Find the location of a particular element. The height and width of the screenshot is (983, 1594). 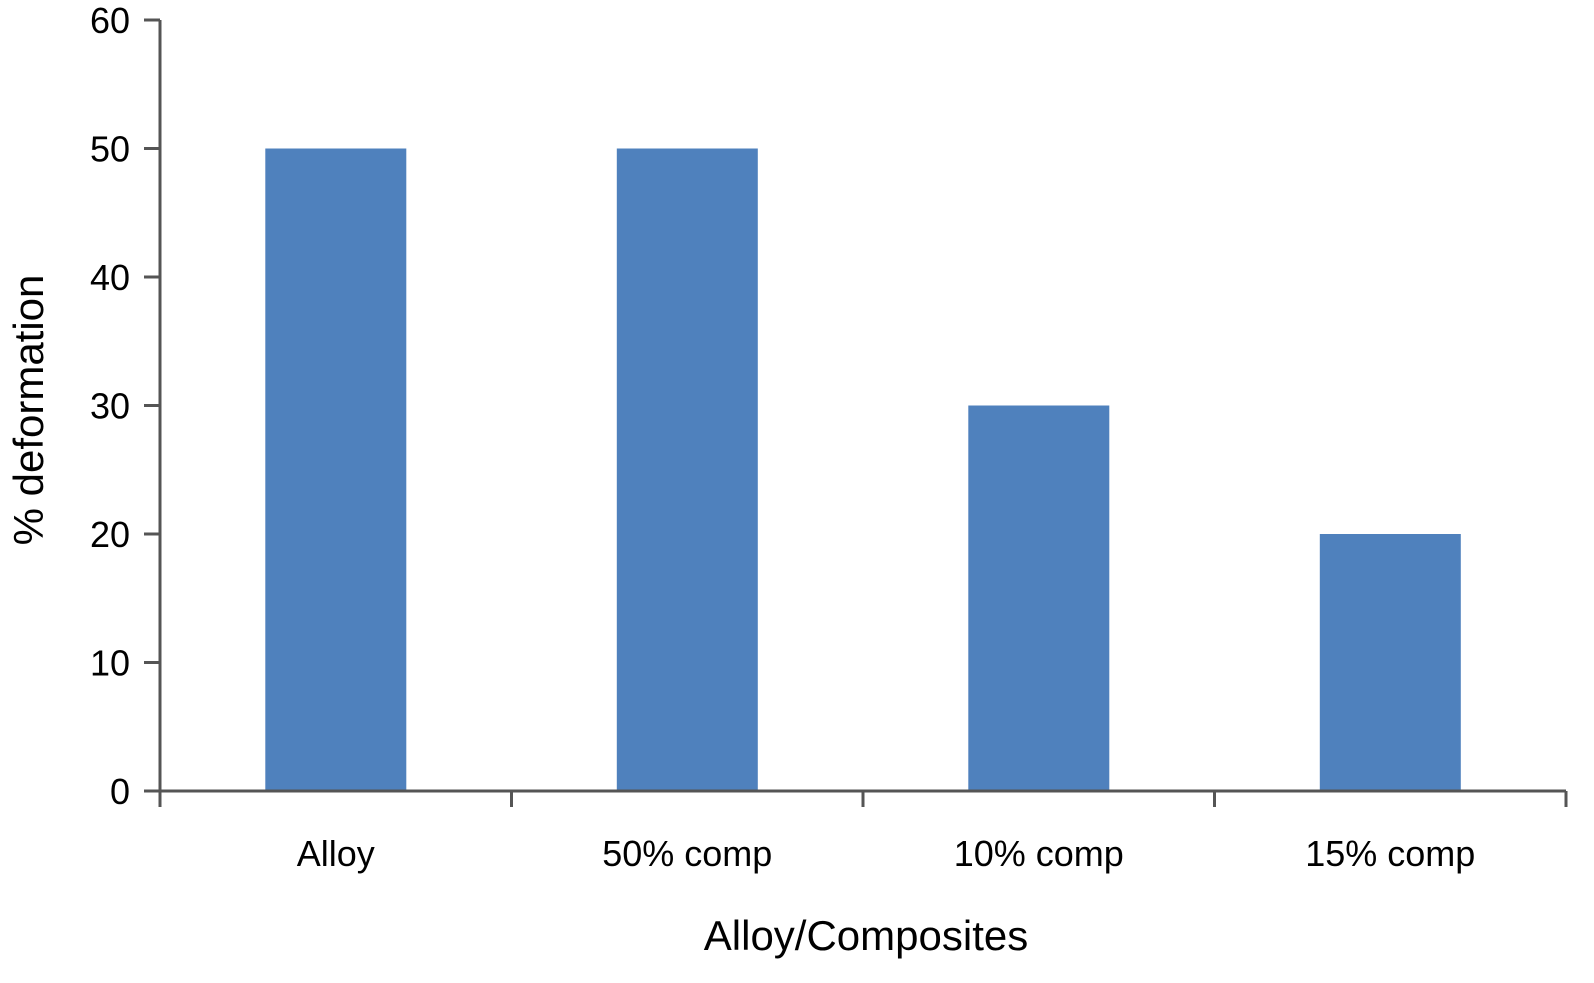

x-category-label: Alloy is located at coordinates (336, 853).